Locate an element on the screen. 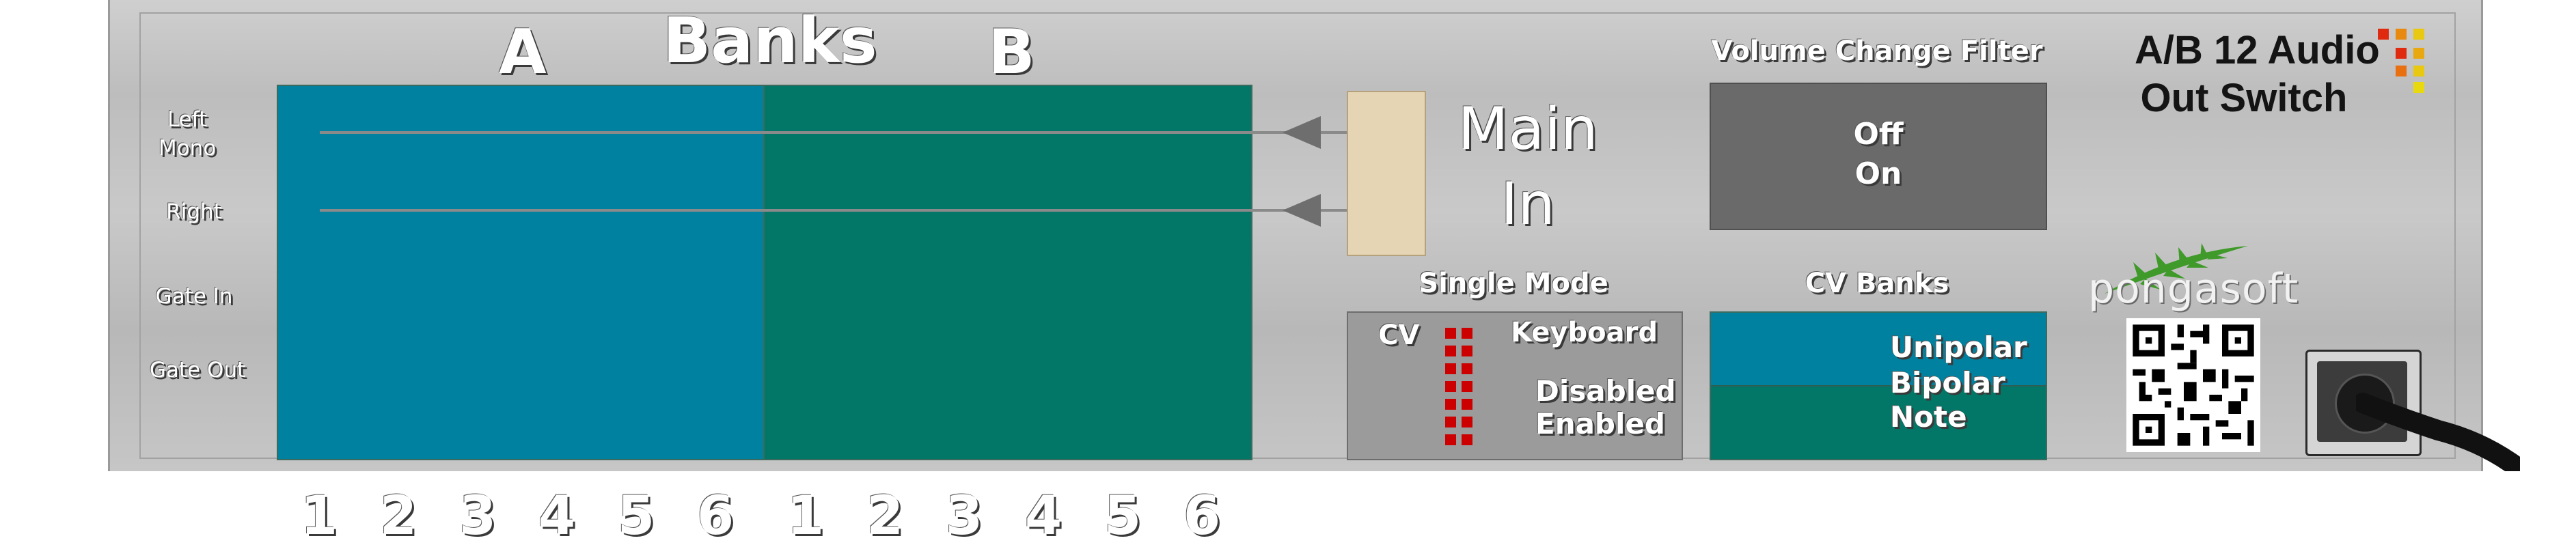 This screenshot has height=547, width=2576. gate-in-label: Gate In is located at coordinates (194, 296).